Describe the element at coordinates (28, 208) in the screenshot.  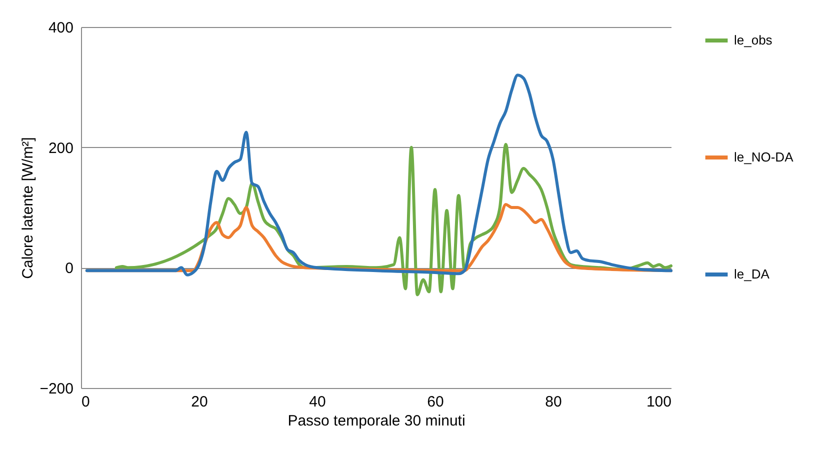
I see `y-axis-title: Calore latente [W/m²]` at that location.